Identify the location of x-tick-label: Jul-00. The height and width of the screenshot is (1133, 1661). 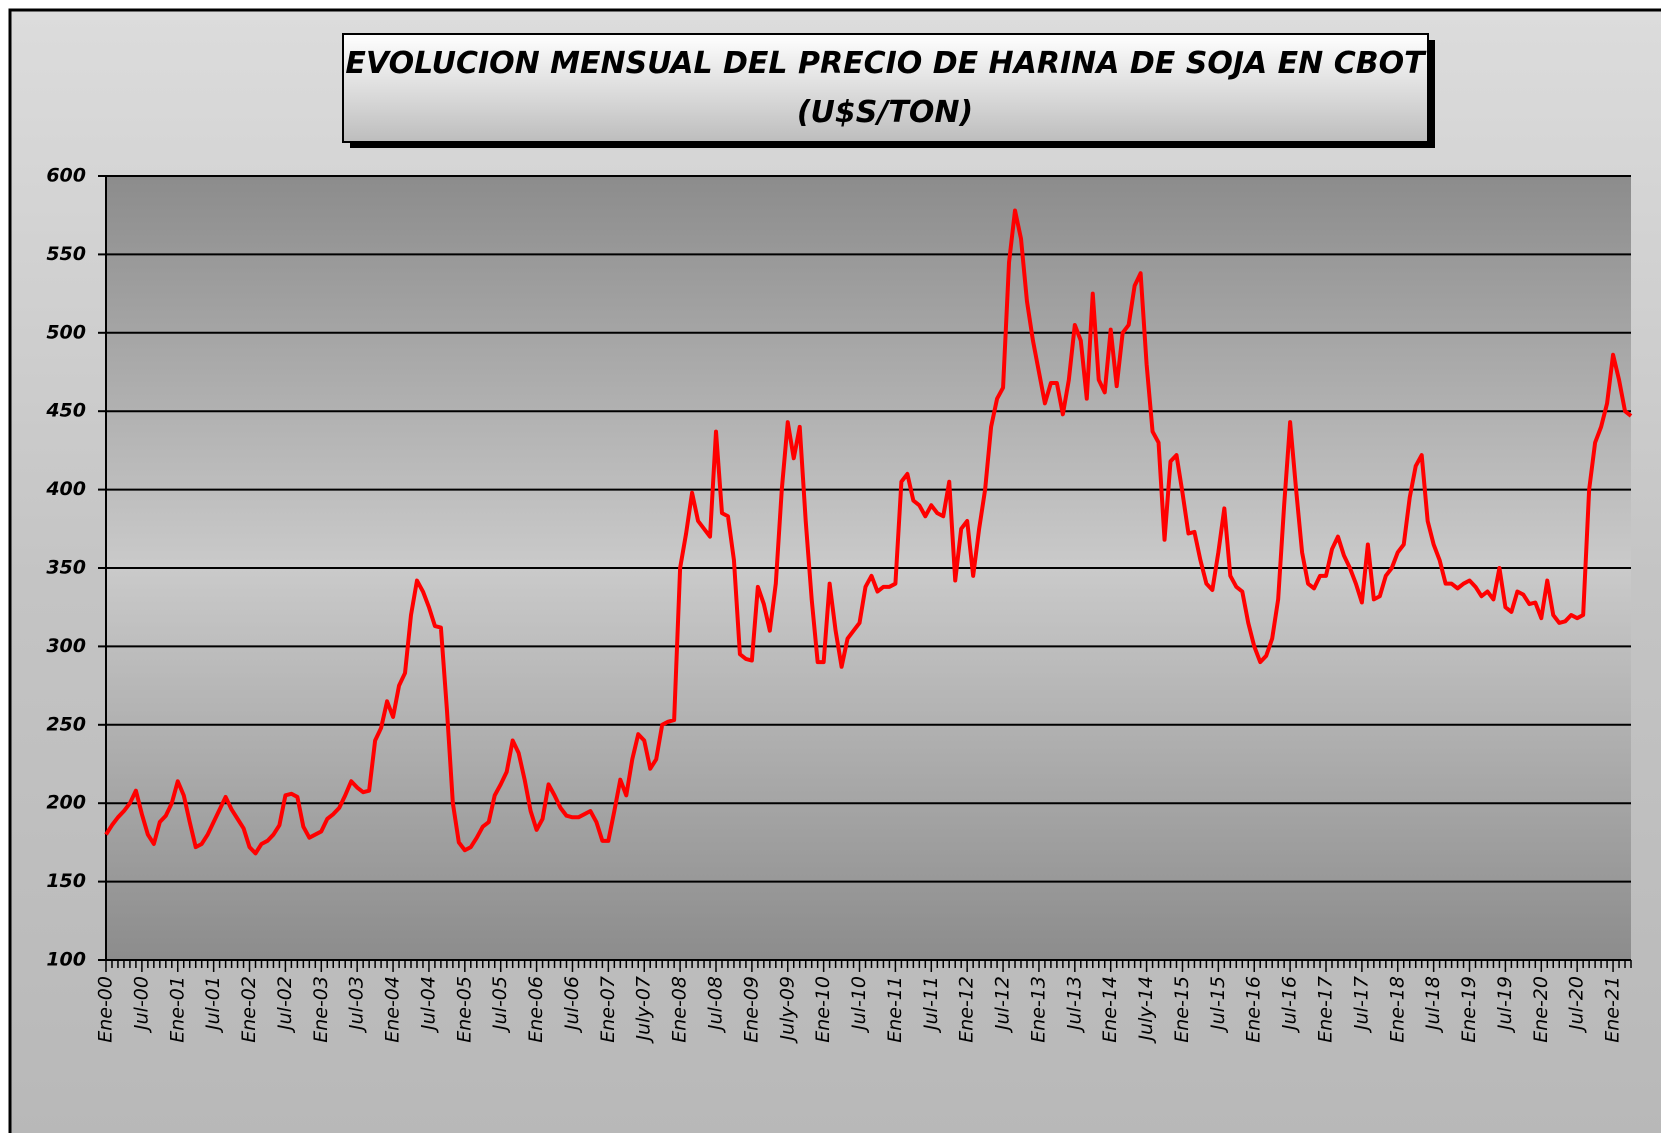
(141, 1005).